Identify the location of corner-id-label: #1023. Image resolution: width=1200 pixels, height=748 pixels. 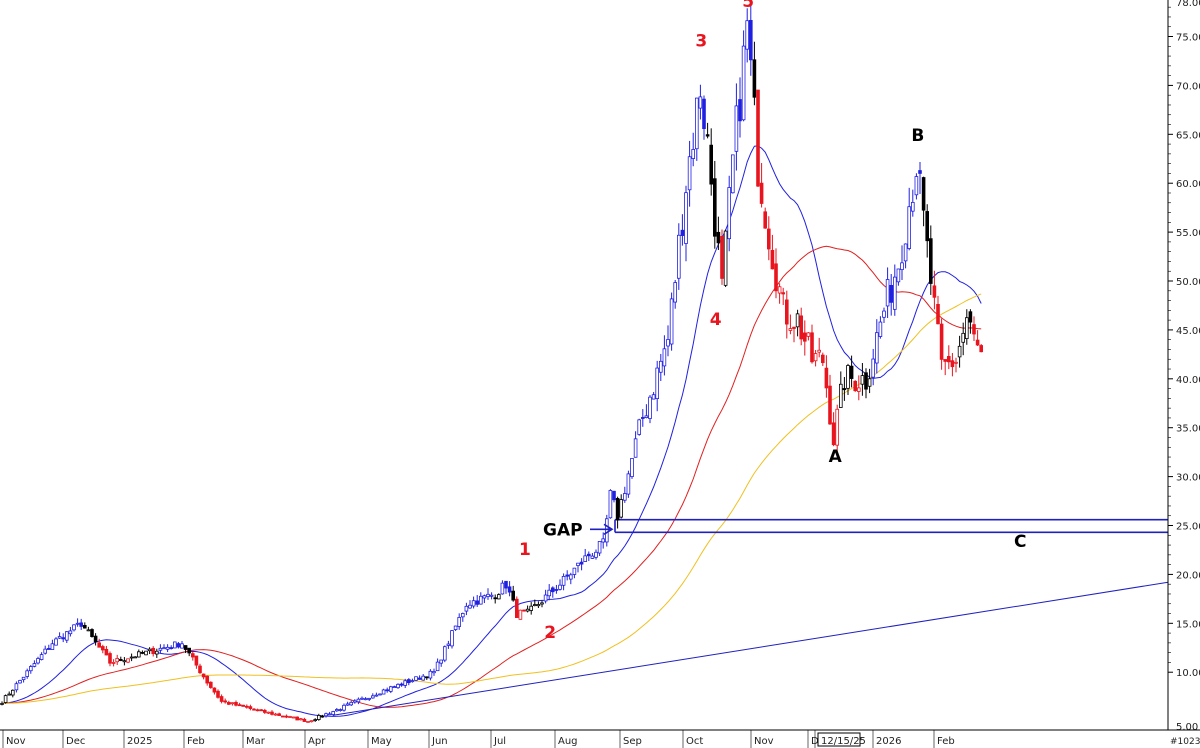
(1185, 742).